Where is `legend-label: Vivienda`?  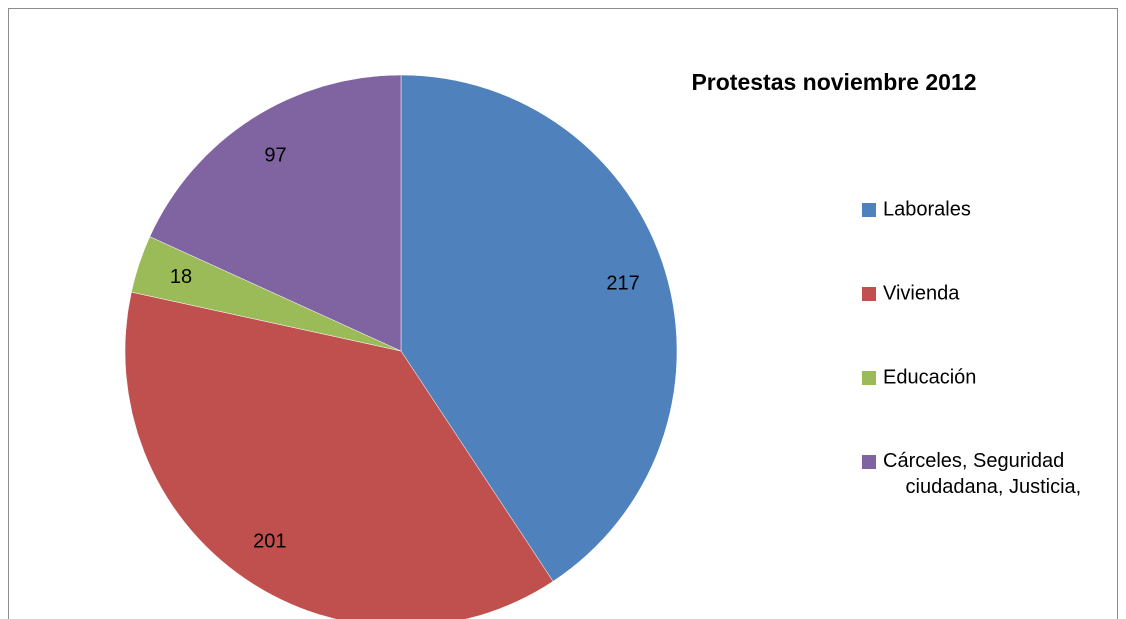 legend-label: Vivienda is located at coordinates (921, 293).